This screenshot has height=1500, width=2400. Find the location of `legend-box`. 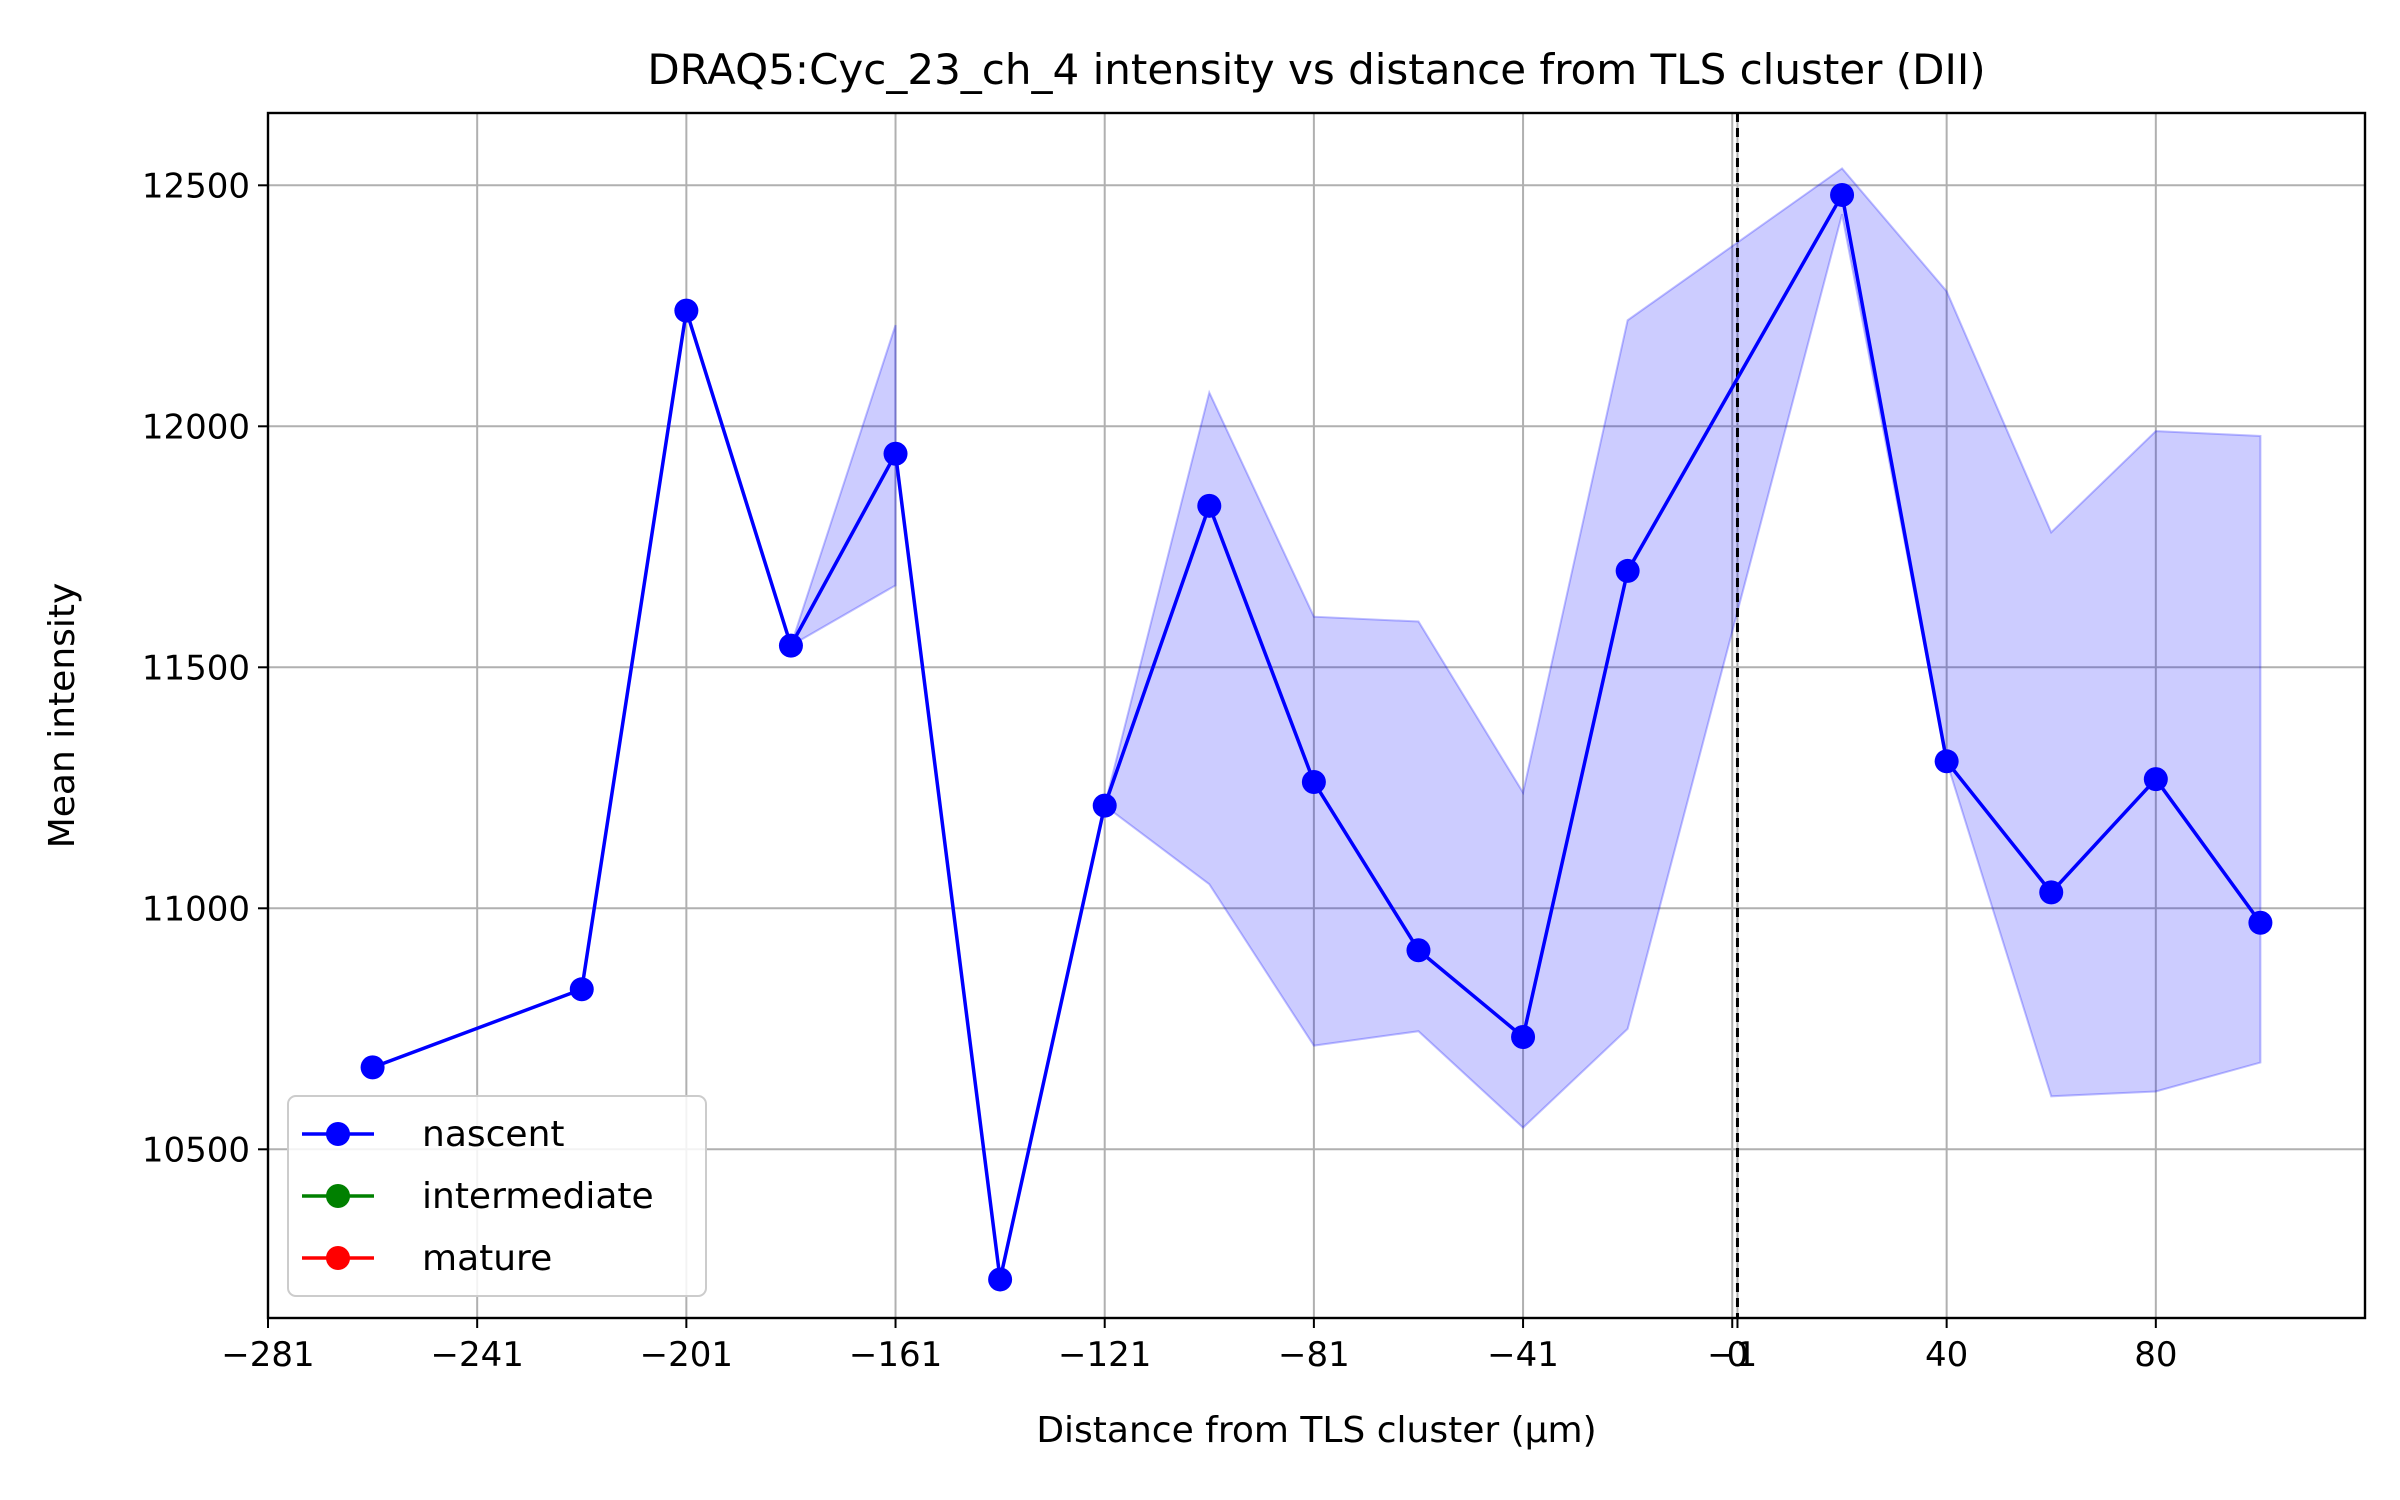

legend-box is located at coordinates (497, 1196).